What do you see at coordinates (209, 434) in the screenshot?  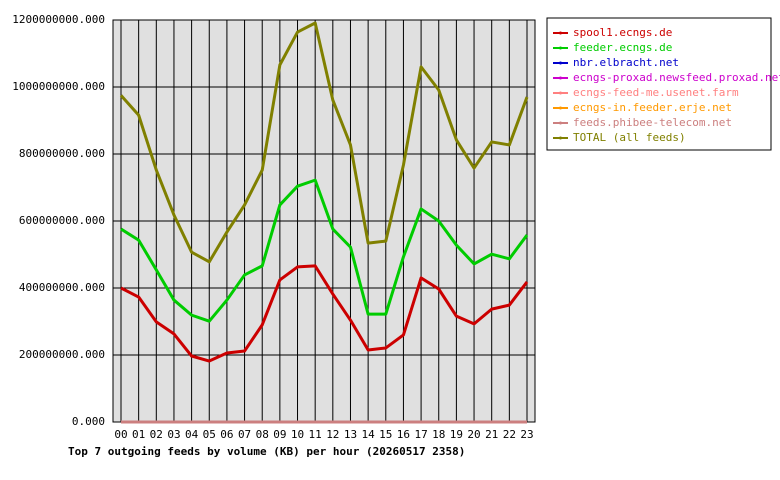 I see `x-tick-label: 05` at bounding box center [209, 434].